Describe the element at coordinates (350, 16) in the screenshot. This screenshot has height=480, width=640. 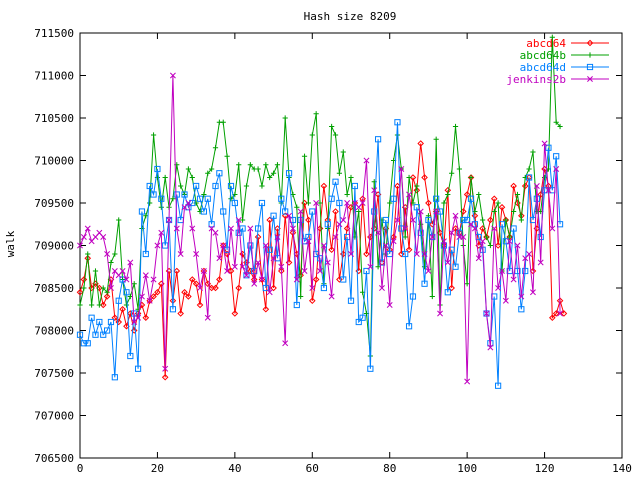
I see `chart-title: Hash size 8209` at that location.